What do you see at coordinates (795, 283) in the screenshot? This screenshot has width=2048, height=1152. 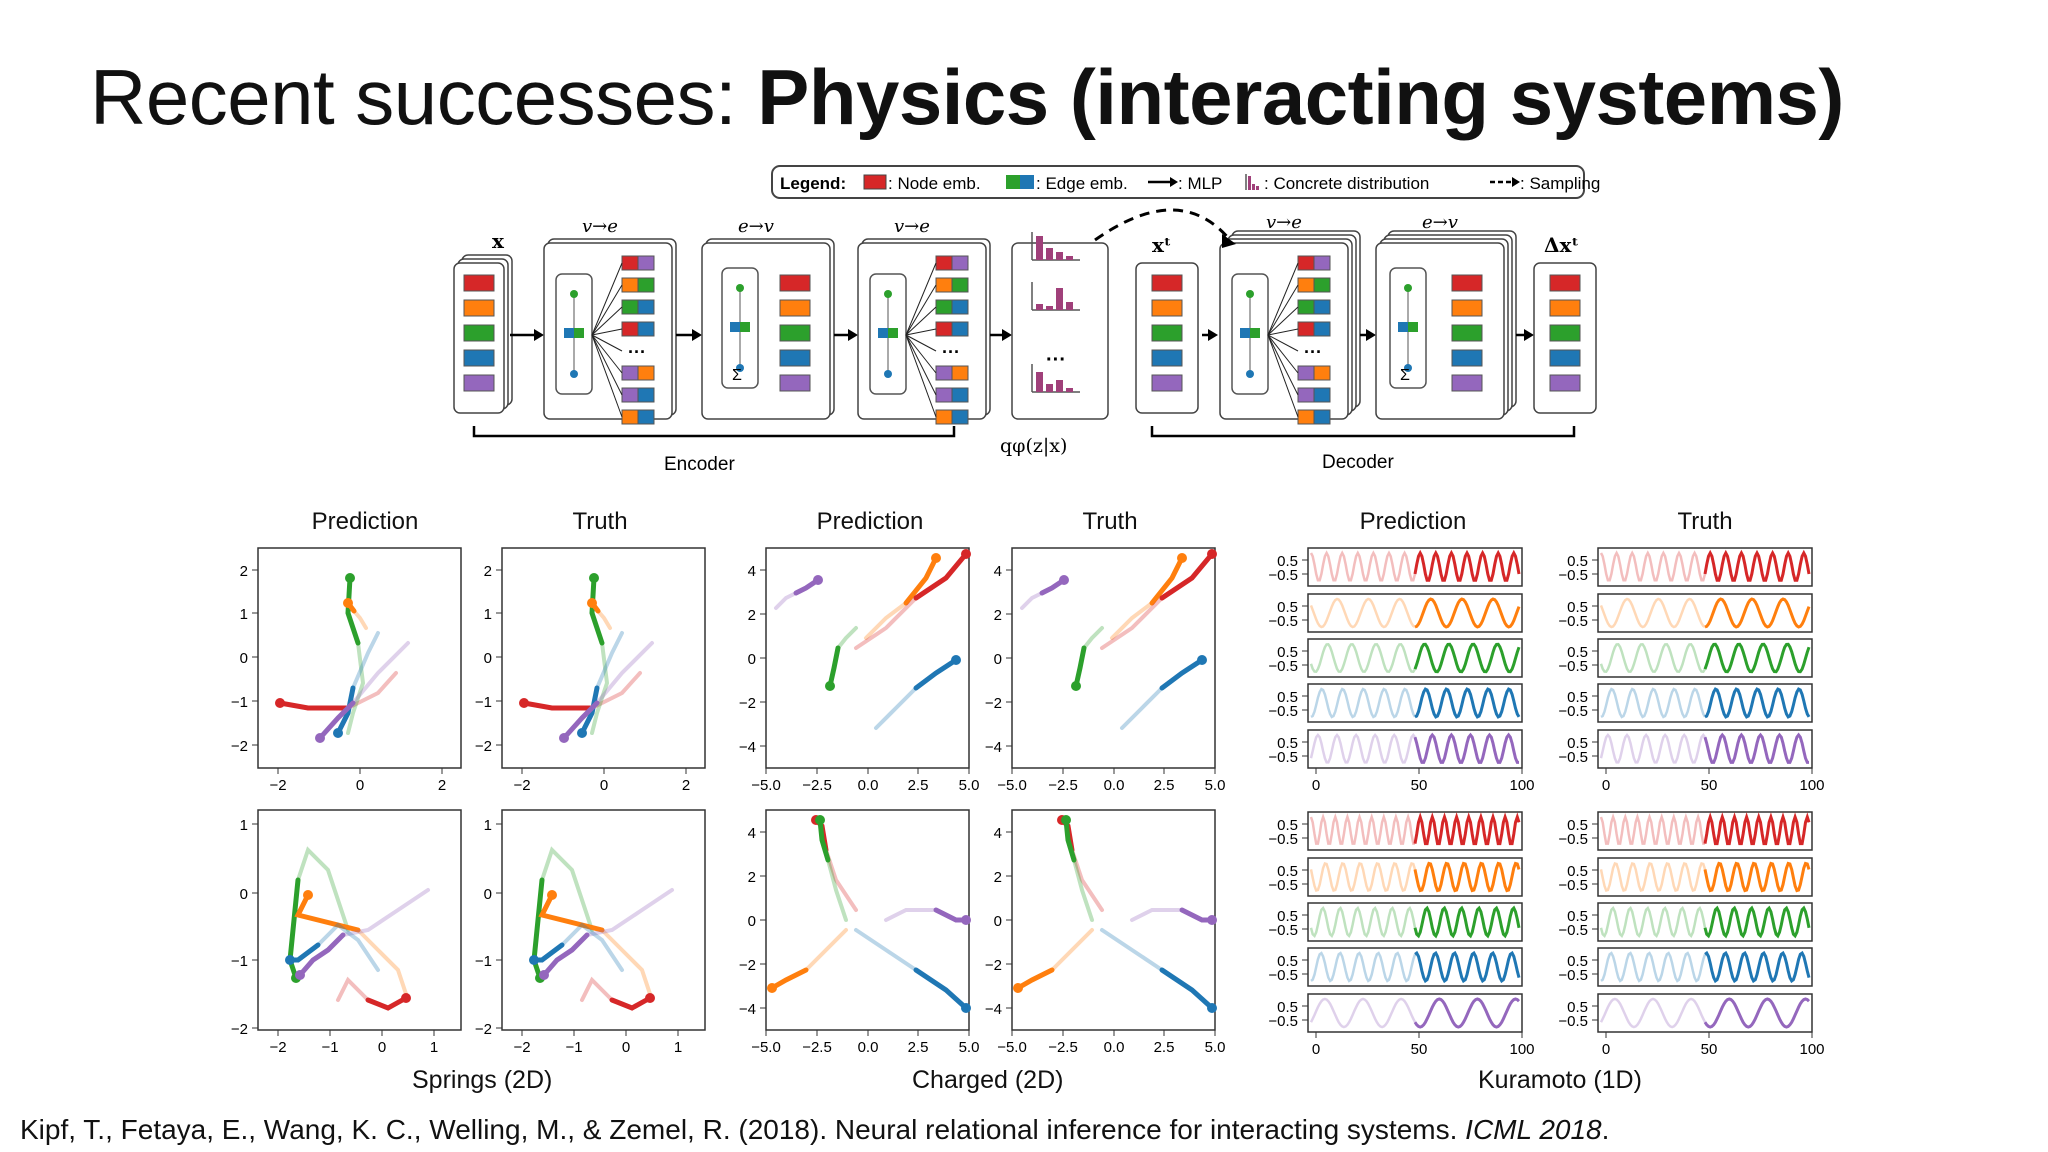 I see `enc-e2v-node` at bounding box center [795, 283].